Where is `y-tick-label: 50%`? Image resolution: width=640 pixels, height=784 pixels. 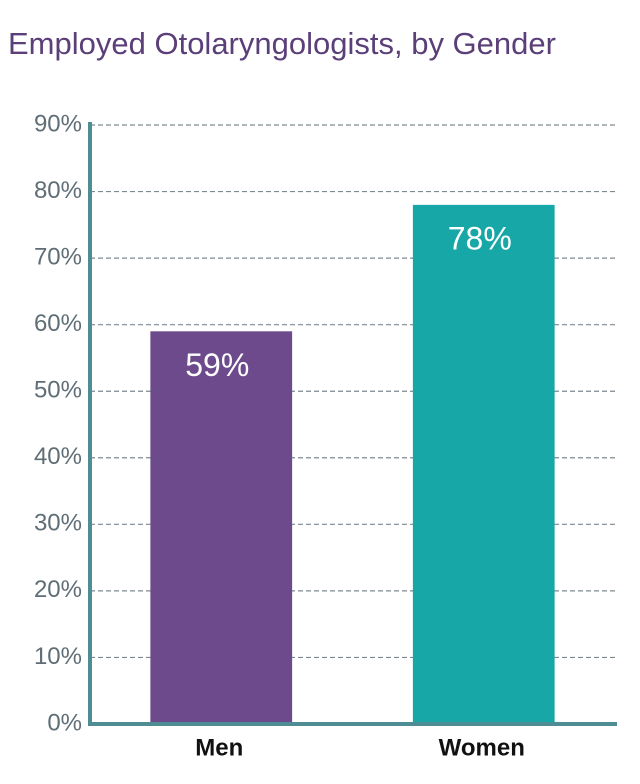
y-tick-label: 50% is located at coordinates (58, 390).